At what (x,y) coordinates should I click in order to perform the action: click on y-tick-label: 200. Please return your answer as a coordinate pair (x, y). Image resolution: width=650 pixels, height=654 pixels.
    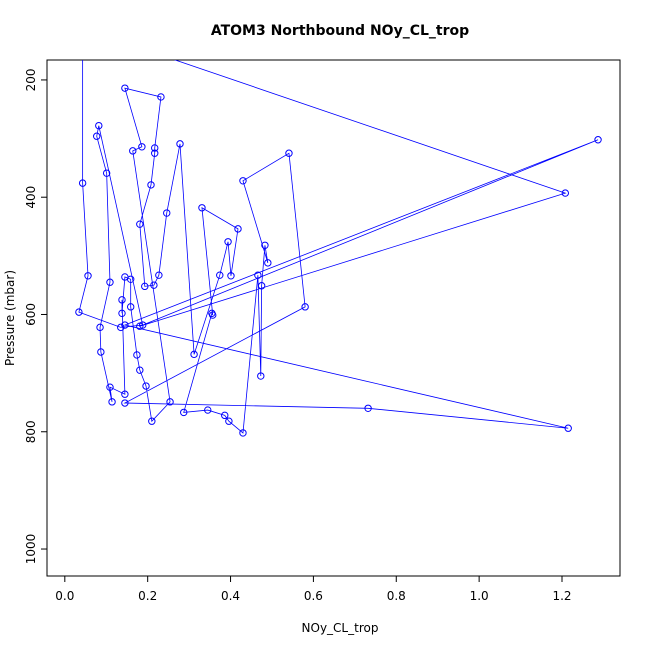
    Looking at the image, I should click on (31, 79).